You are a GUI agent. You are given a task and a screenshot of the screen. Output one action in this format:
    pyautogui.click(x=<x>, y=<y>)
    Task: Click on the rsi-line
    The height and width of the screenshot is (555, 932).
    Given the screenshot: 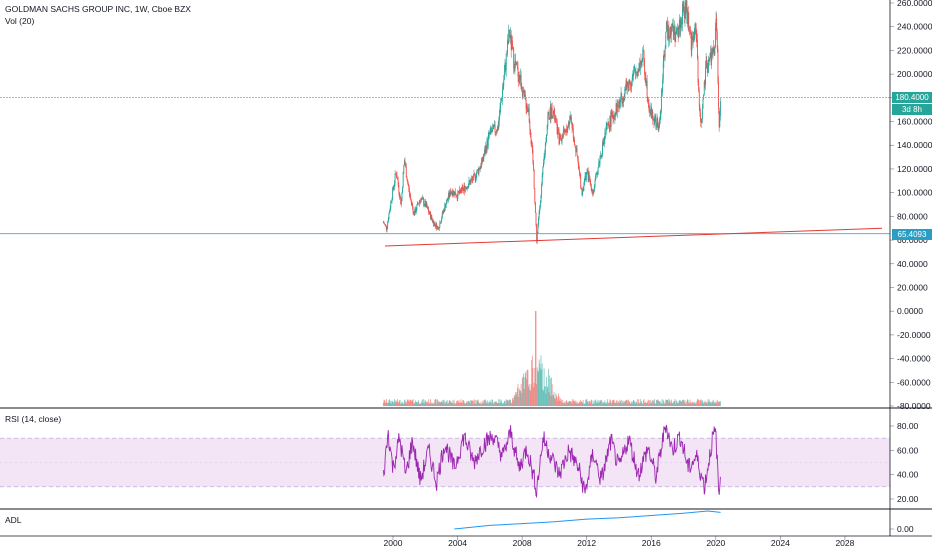 What is the action you would take?
    pyautogui.click(x=551, y=461)
    